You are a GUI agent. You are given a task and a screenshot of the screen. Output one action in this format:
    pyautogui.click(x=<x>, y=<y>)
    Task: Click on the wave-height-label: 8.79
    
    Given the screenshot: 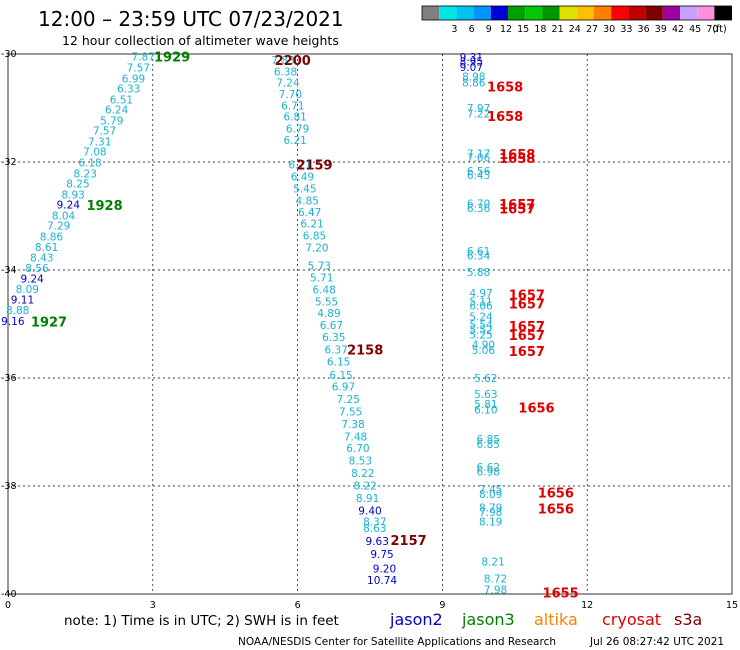 What is the action you would take?
    pyautogui.click(x=490, y=509)
    